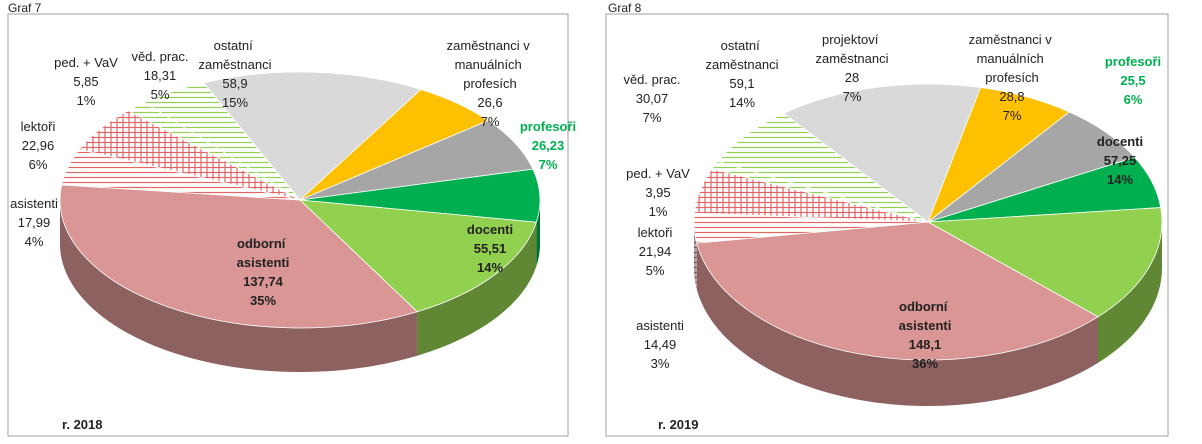 The width and height of the screenshot is (1202, 444). I want to click on value-label: 58,9, so click(234, 83).